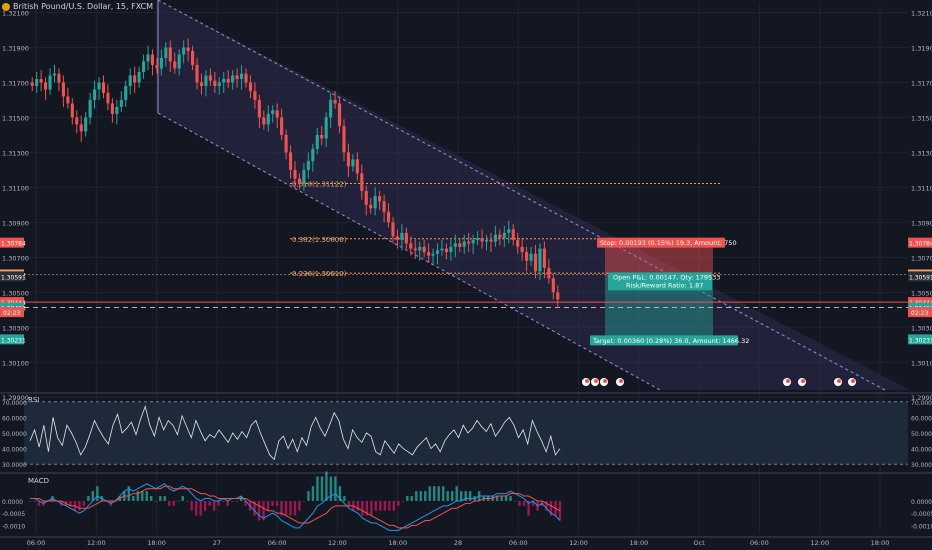 This screenshot has height=550, width=932. I want to click on target-label-bg, so click(664, 340).